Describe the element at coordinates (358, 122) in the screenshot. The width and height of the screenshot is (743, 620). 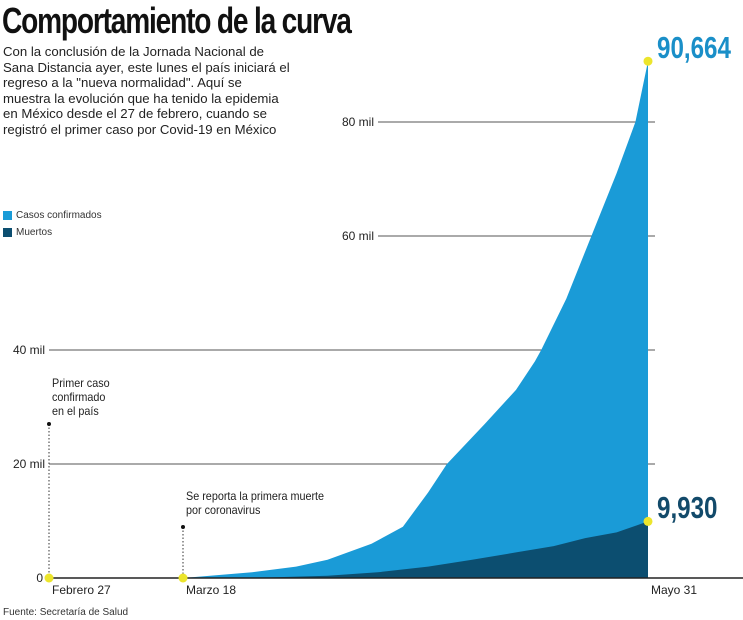
I see `y-tick-label: 80 mil` at that location.